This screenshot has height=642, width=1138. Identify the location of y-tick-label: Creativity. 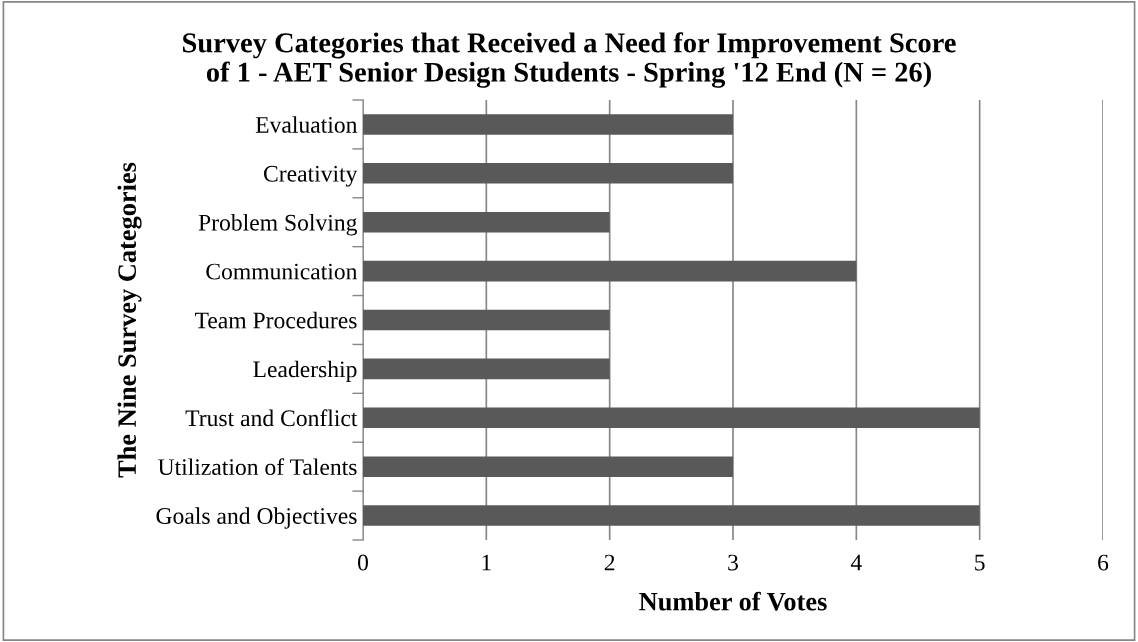
(310, 176).